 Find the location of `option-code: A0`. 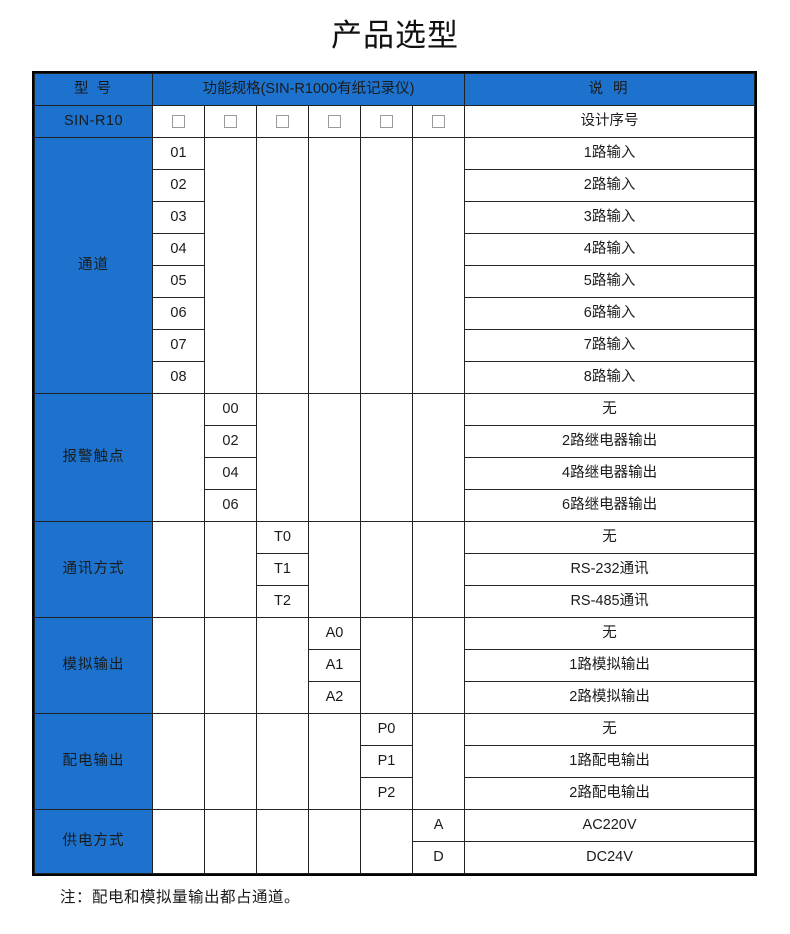

option-code: A0 is located at coordinates (334, 634).